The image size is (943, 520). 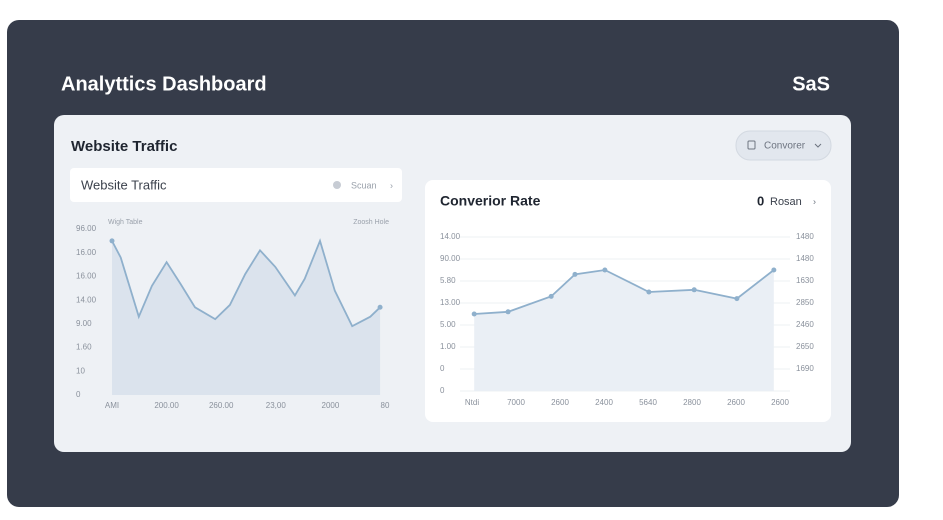 What do you see at coordinates (516, 402) in the screenshot?
I see `x-tick-label: 7000` at bounding box center [516, 402].